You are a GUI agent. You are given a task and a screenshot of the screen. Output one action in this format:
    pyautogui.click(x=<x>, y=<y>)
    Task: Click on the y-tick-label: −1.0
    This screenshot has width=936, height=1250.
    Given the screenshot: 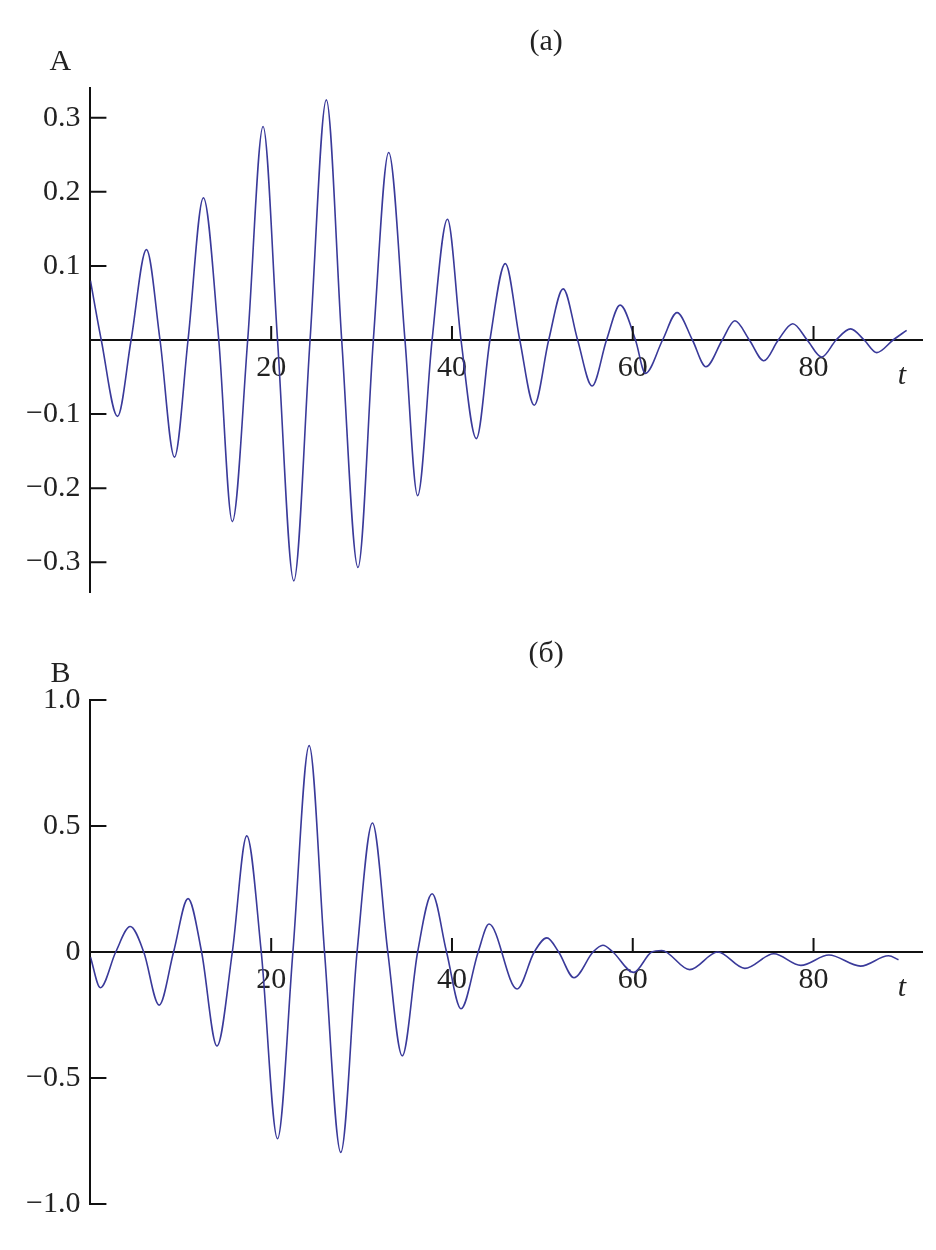 What is the action you would take?
    pyautogui.click(x=53, y=1201)
    